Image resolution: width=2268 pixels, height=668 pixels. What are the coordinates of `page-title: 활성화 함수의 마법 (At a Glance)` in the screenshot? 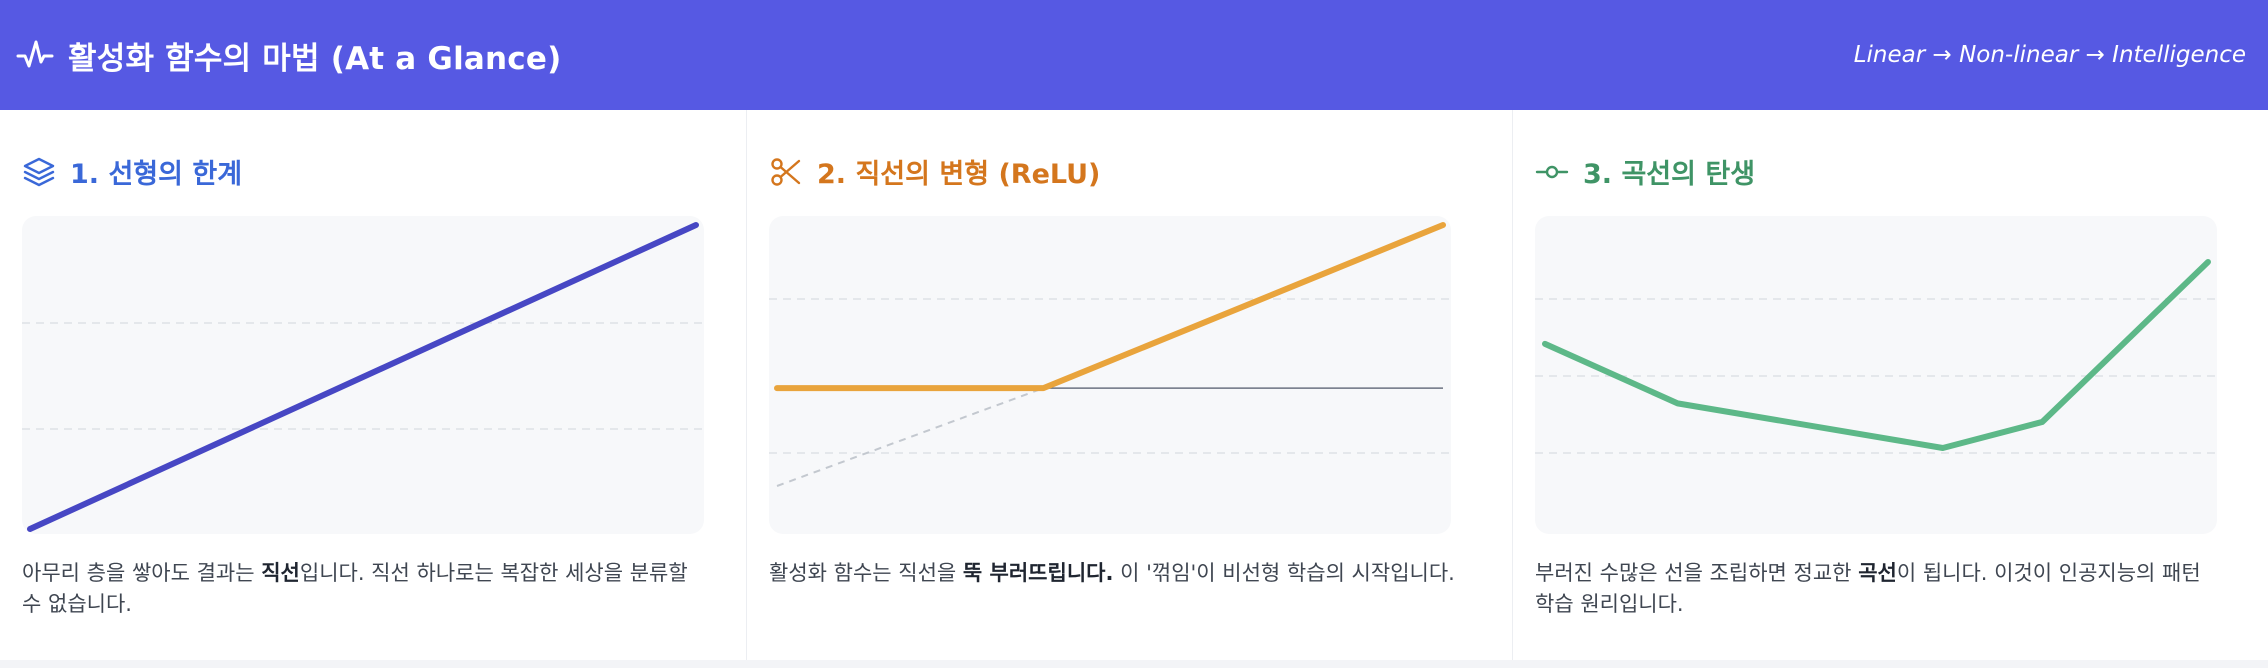 It's located at (315, 58).